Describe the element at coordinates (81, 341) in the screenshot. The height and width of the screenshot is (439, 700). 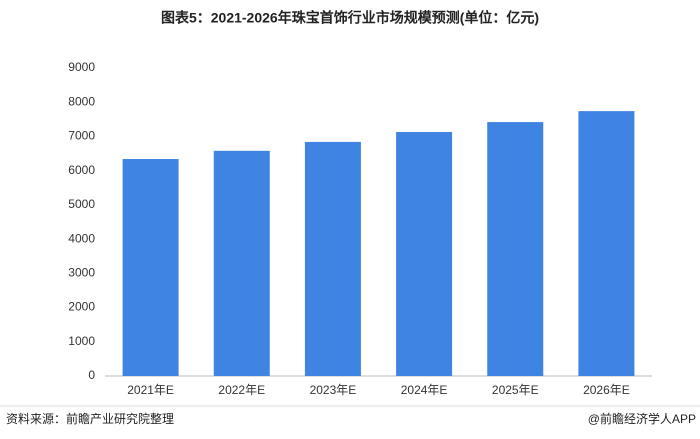
I see `y-tick-label: 1000` at that location.